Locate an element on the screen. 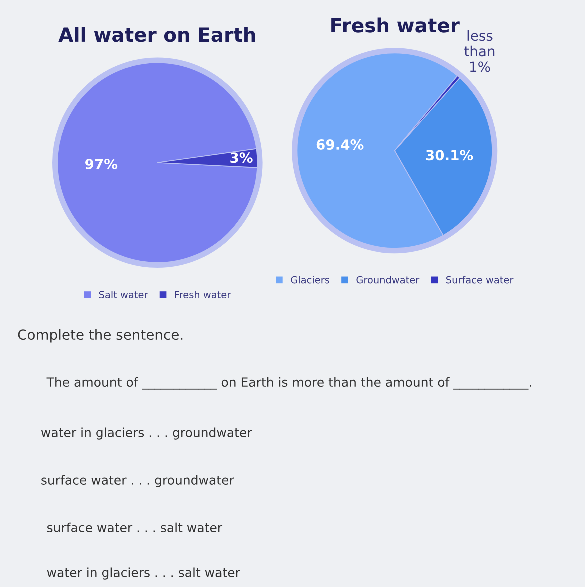 The height and width of the screenshot is (587, 585). text: surface water . . . groundwater is located at coordinates (138, 481).